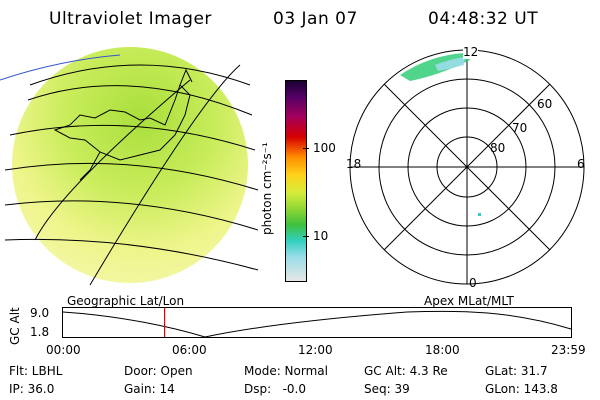  I want to click on info-mode: Mode: Normal, so click(286, 371).